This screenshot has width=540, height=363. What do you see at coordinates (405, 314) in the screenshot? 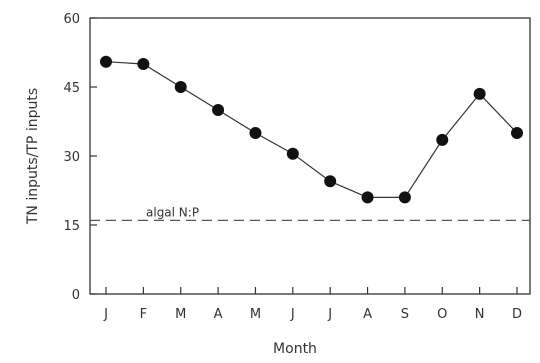
I see `x-tick-label: S` at bounding box center [405, 314].